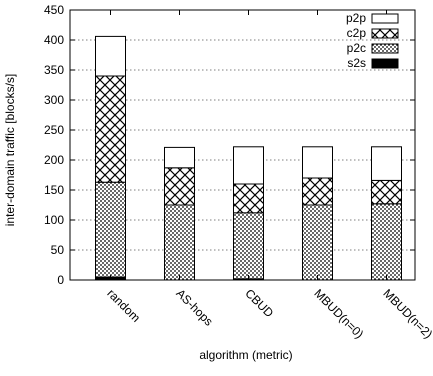  I want to click on y-tick-label: 150, so click(54, 190).